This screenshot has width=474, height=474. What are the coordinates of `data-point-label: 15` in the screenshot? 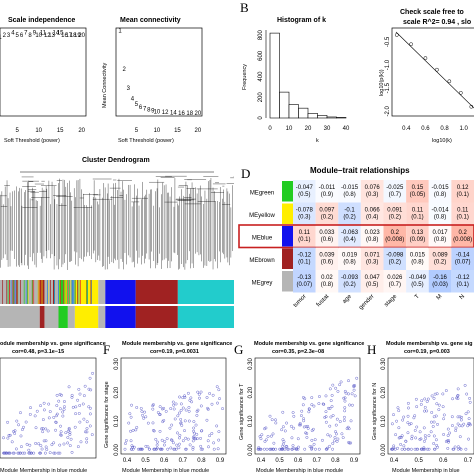 It's located at (60, 34).